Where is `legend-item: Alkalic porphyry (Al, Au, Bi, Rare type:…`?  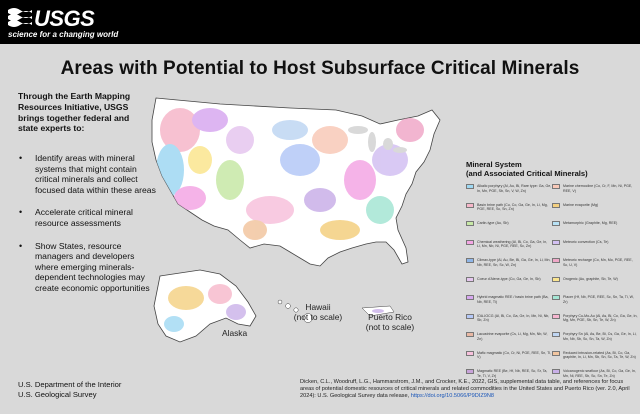 legend-item: Alkalic porphyry (Al, Au, Bi, Rare type:… is located at coordinates (509, 188).